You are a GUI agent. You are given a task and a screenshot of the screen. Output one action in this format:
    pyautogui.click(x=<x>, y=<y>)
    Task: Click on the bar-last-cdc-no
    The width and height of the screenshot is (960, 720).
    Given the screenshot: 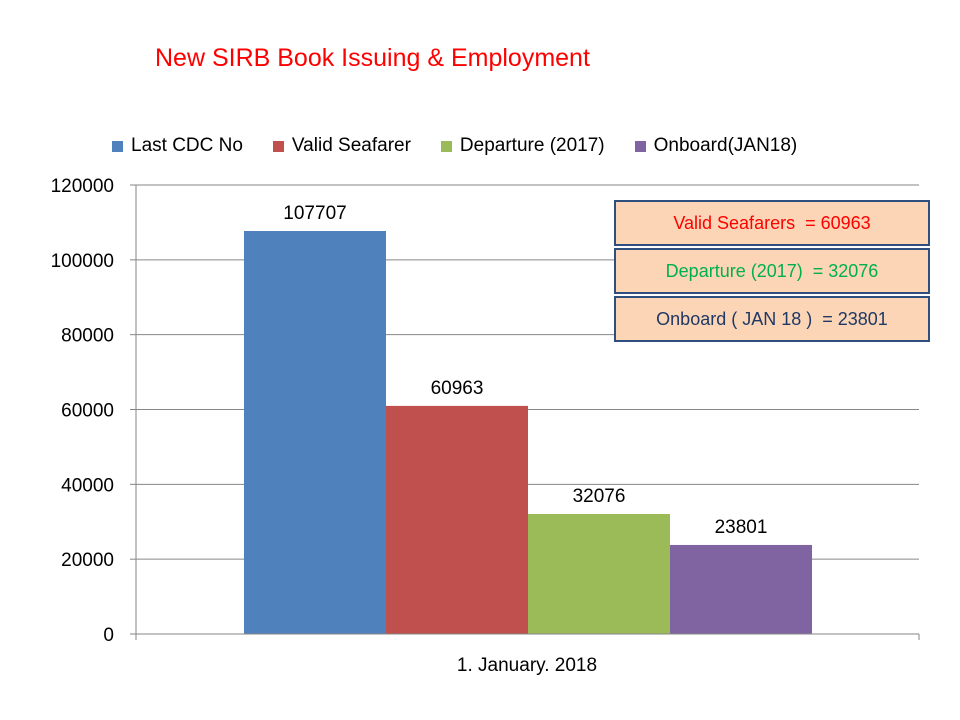 What is the action you would take?
    pyautogui.click(x=315, y=432)
    